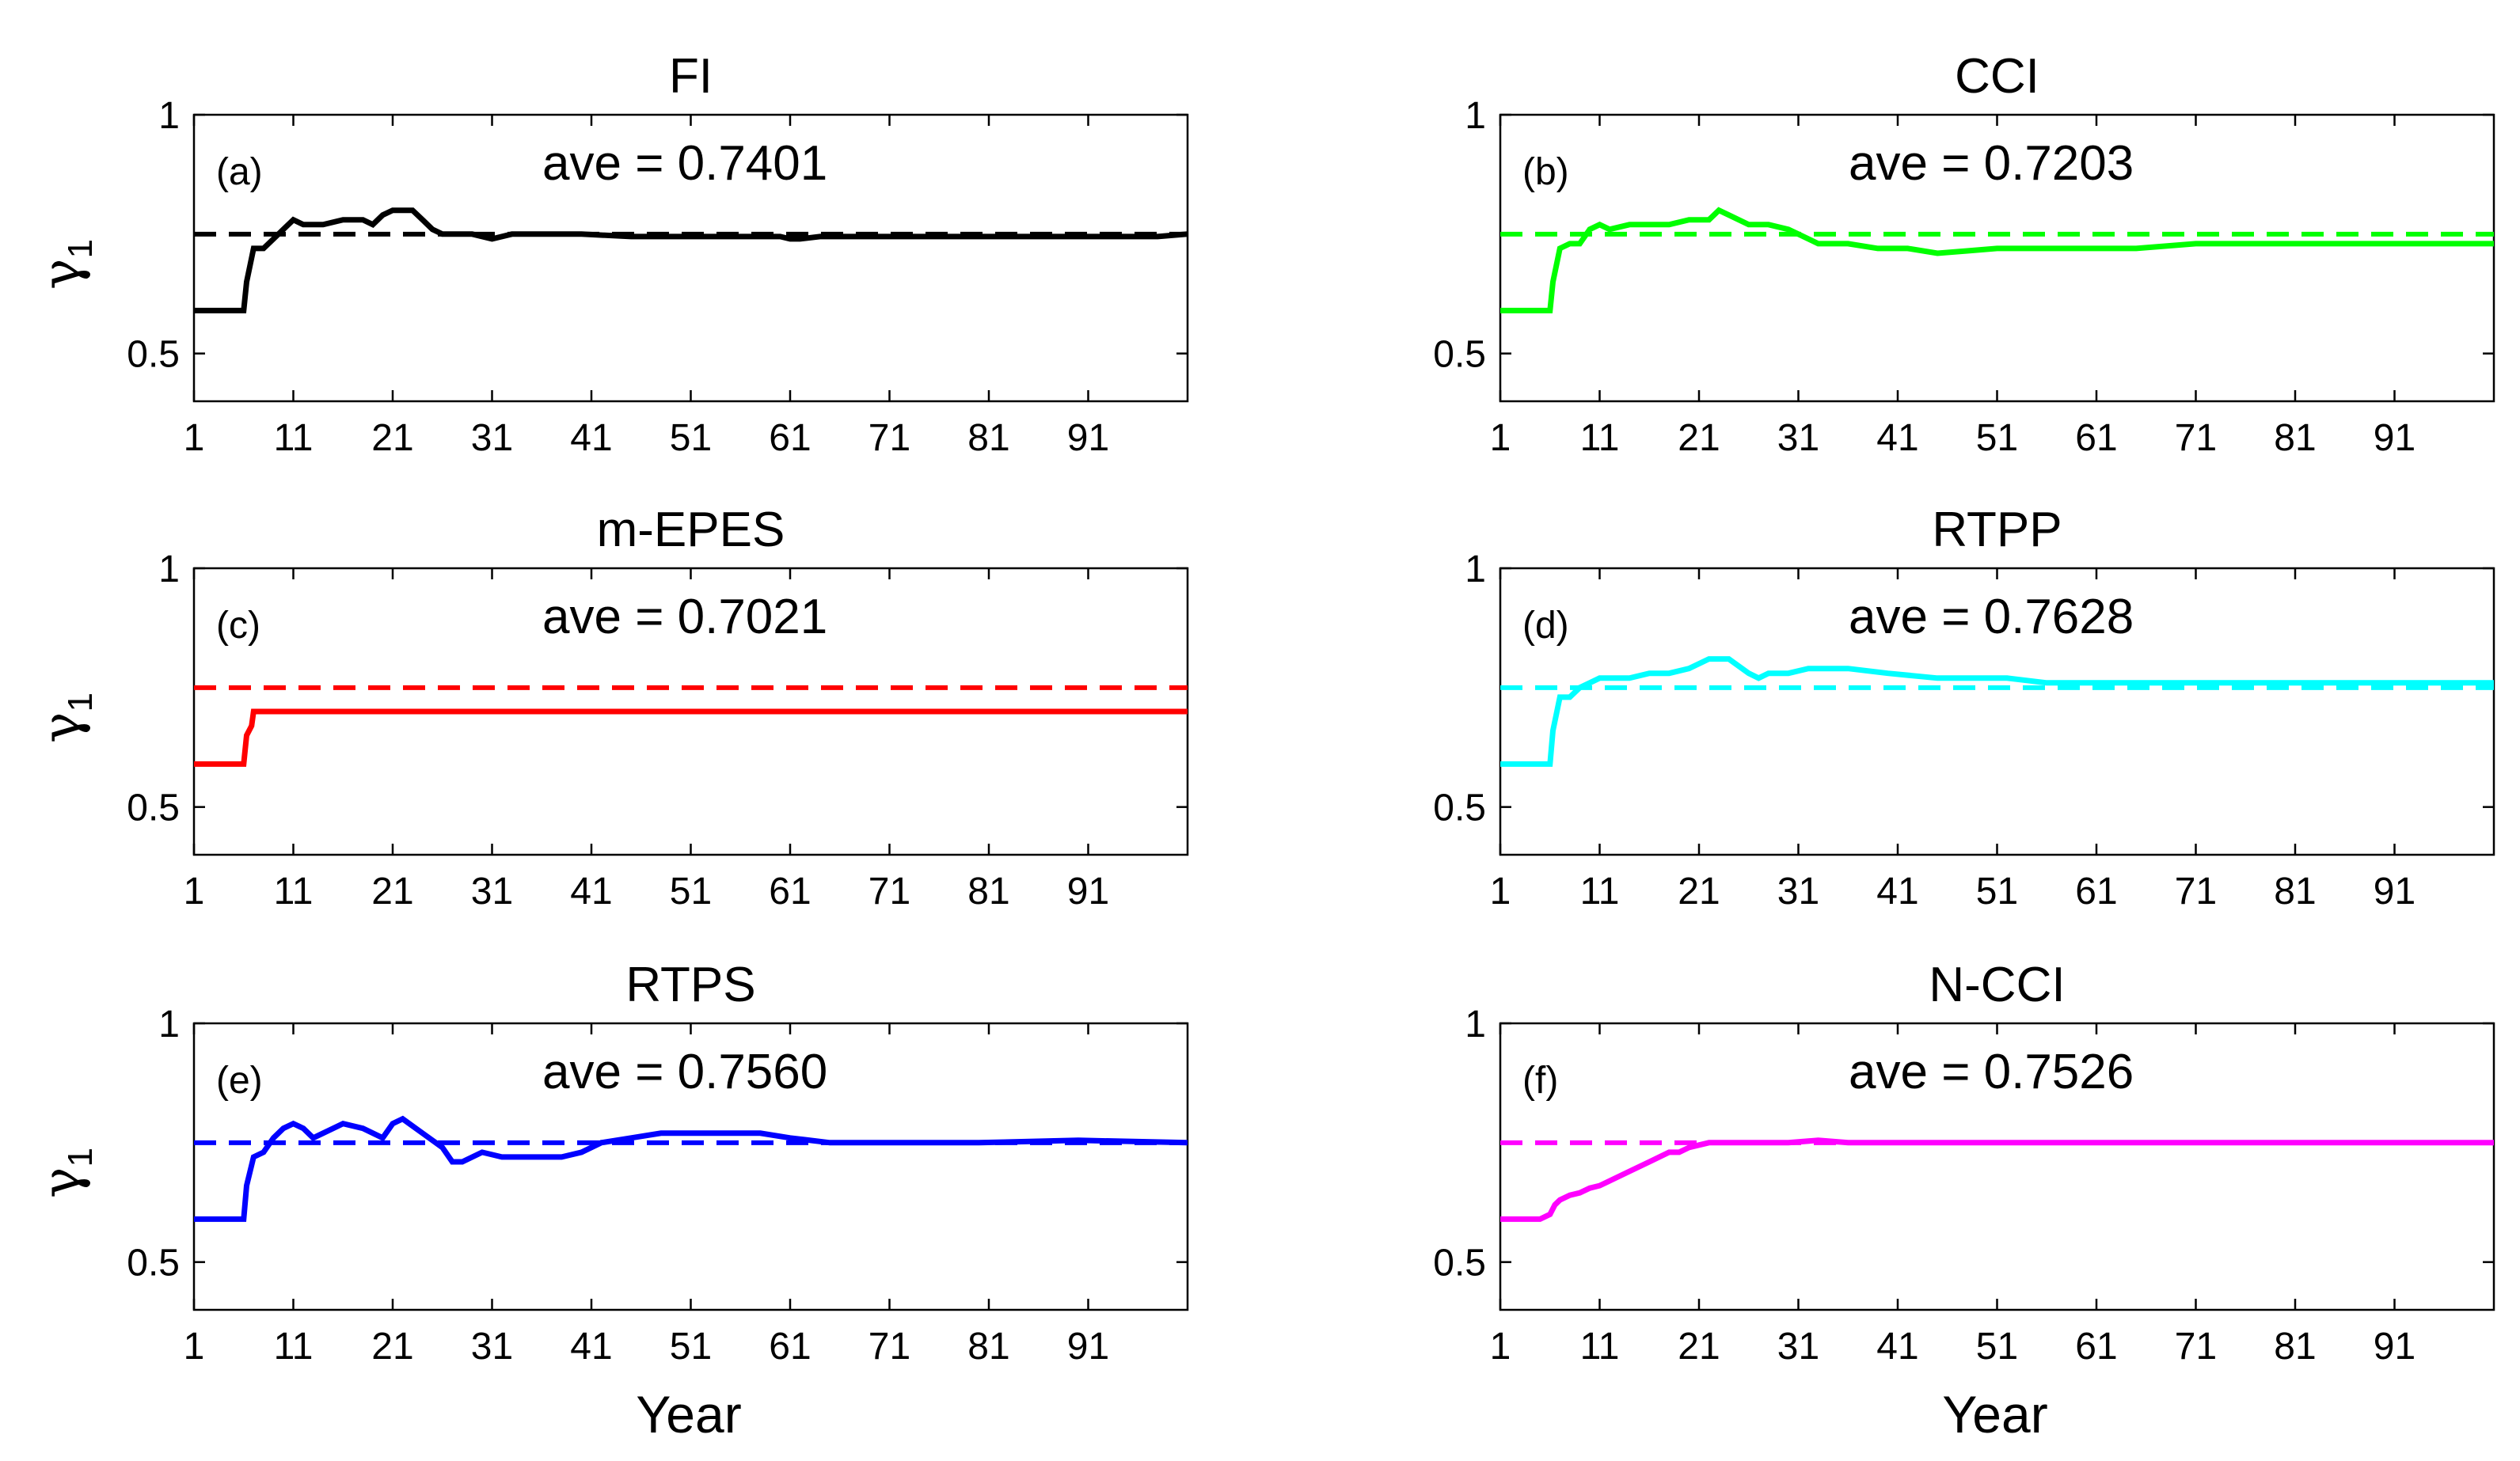  Describe the element at coordinates (239, 1081) in the screenshot. I see `panel-tag: (e)` at that location.